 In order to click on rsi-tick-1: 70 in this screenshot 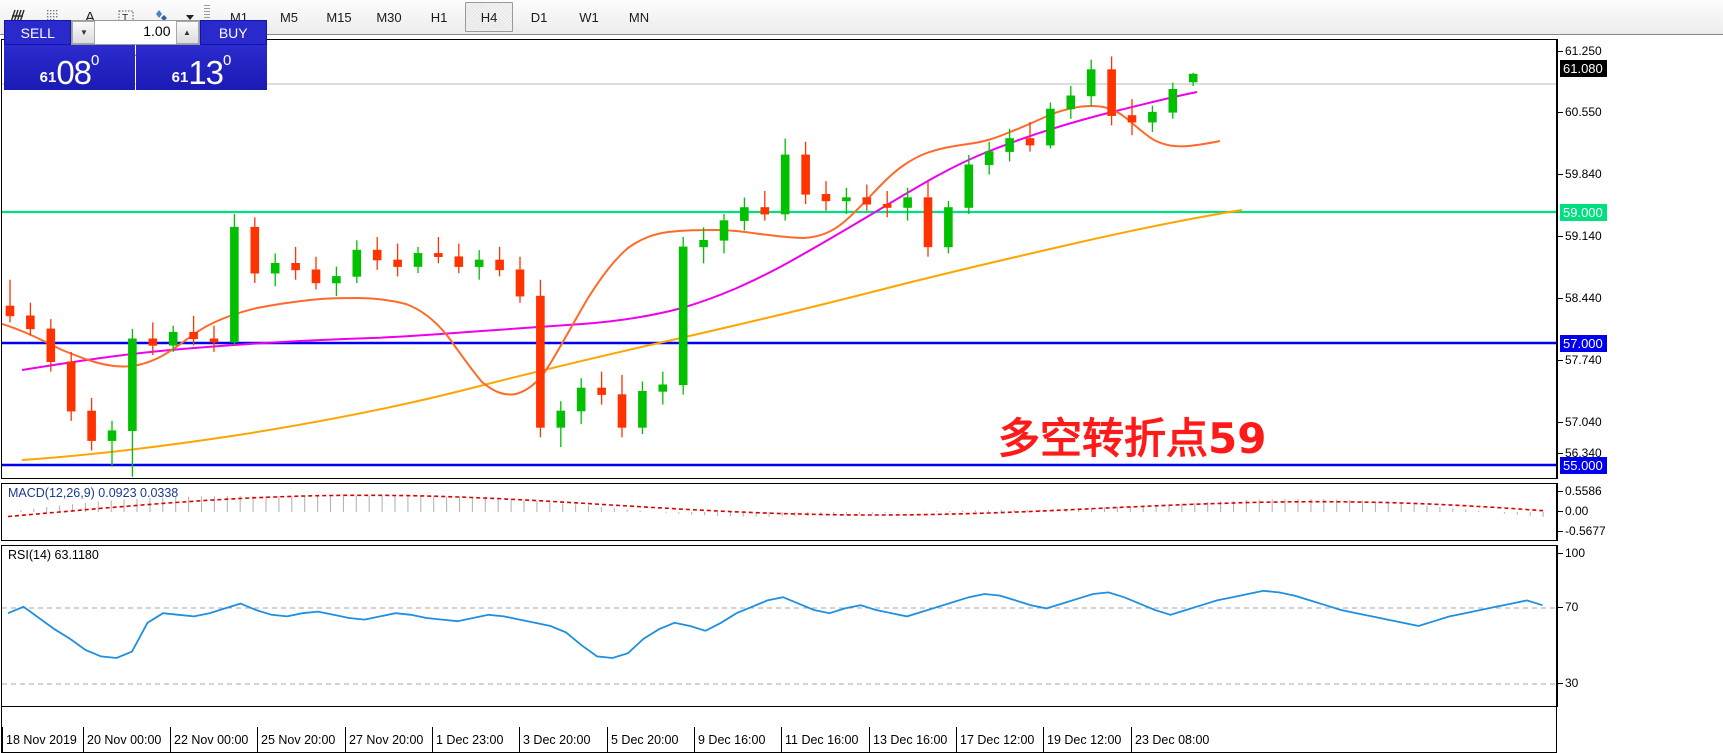, I will do `click(1572, 607)`.